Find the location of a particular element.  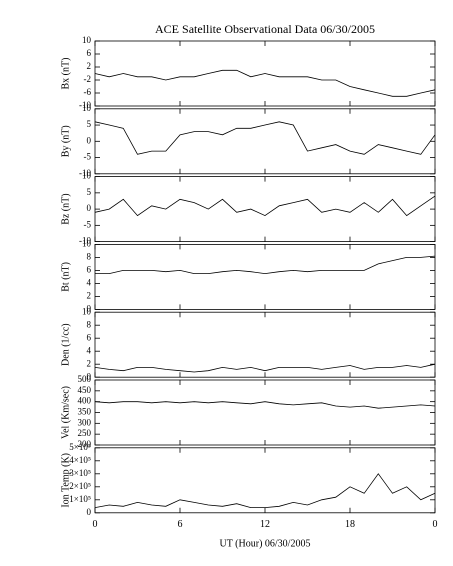

y-tick-label: 3×10⁵ is located at coordinates (80, 473).